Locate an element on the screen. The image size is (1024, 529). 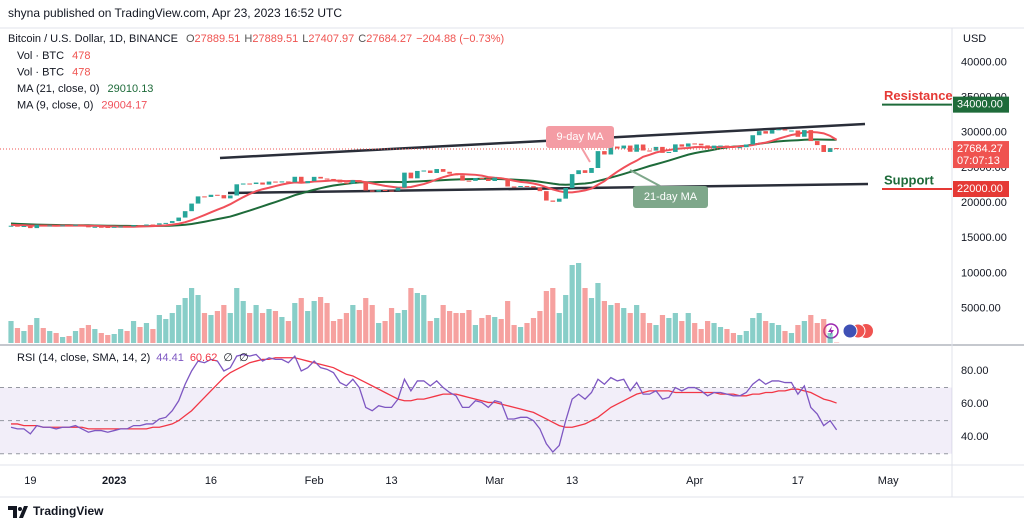
last-price-box is located at coordinates (981, 155).